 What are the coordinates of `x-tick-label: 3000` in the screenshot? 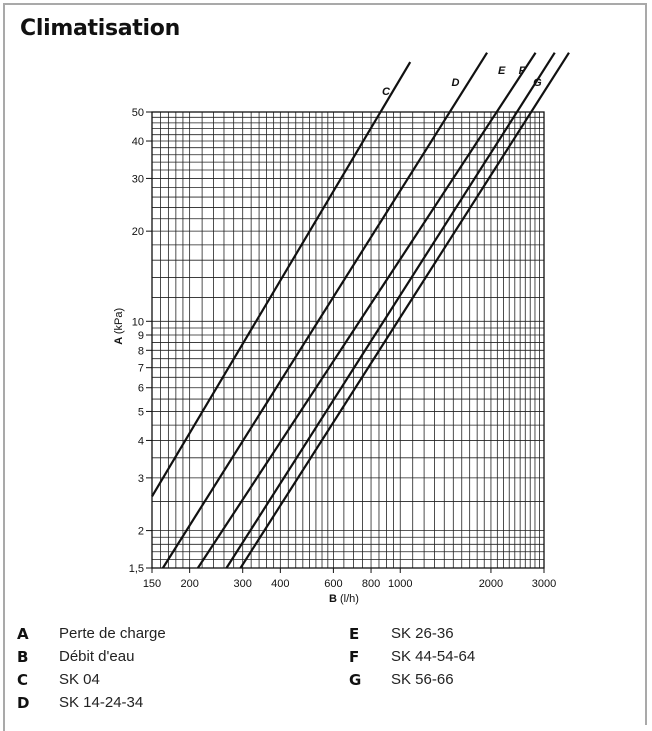 It's located at (544, 584).